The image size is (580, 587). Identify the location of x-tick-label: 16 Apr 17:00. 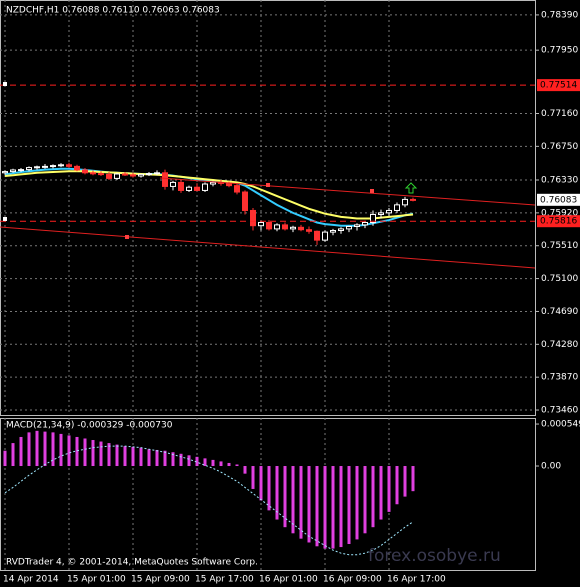
(416, 580).